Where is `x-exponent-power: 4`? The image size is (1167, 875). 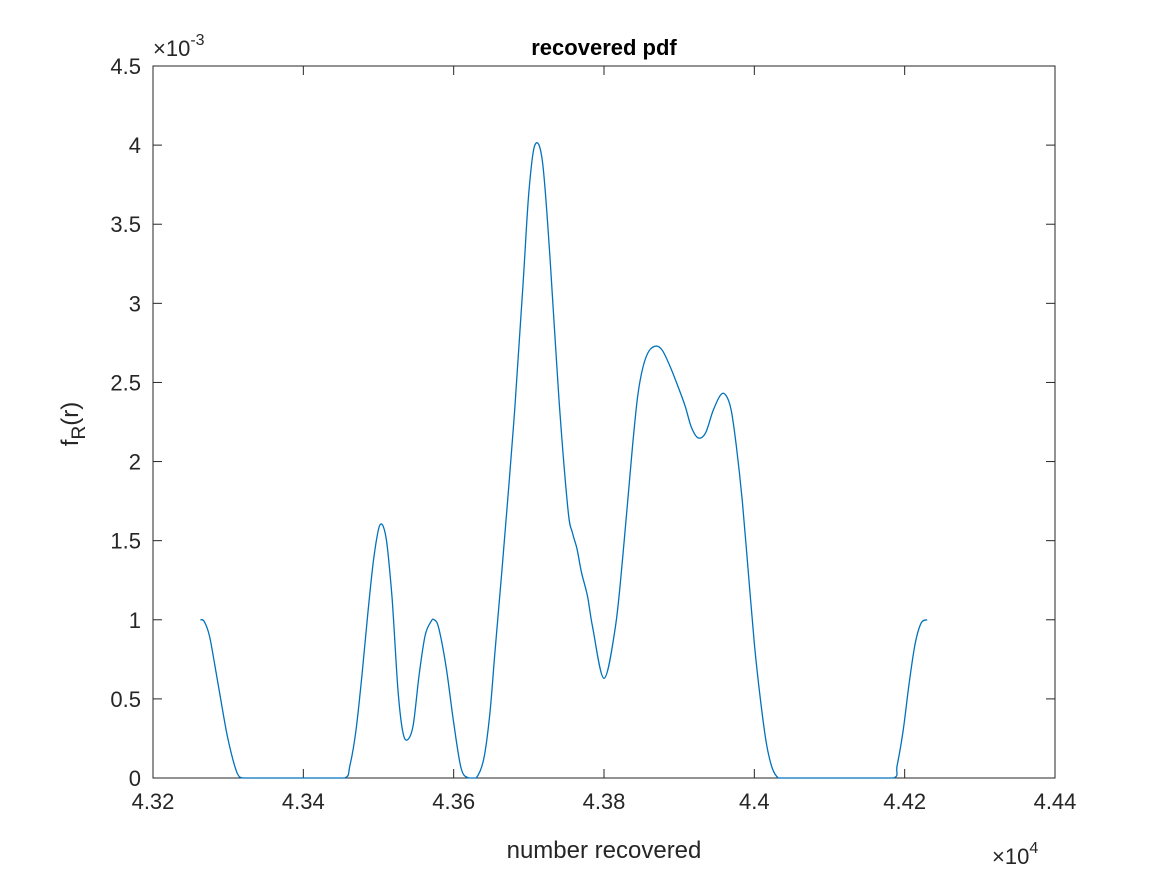
x-exponent-power: 4 is located at coordinates (1033, 848).